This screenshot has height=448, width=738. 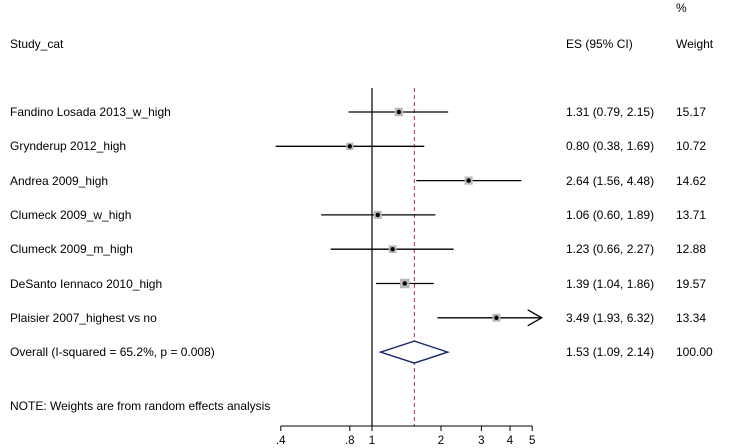 What do you see at coordinates (610, 180) in the screenshot?
I see `study-es-ci: 2.64 (1.56, 4.48)` at bounding box center [610, 180].